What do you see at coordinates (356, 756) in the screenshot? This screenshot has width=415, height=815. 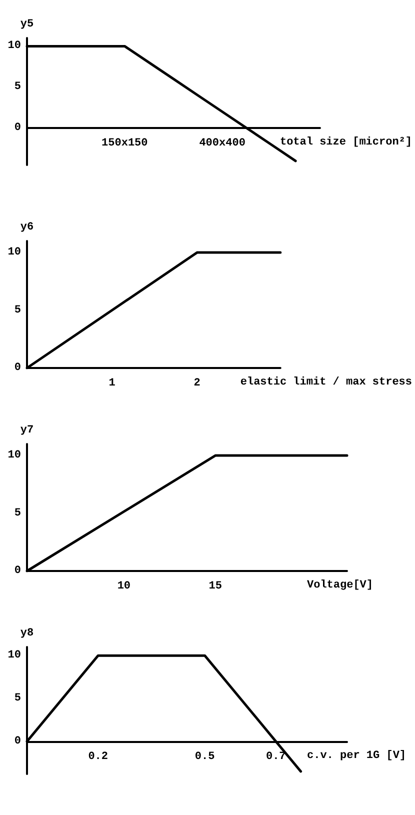 I see `x-axis-title: c.v. per 1G [V]` at bounding box center [356, 756].